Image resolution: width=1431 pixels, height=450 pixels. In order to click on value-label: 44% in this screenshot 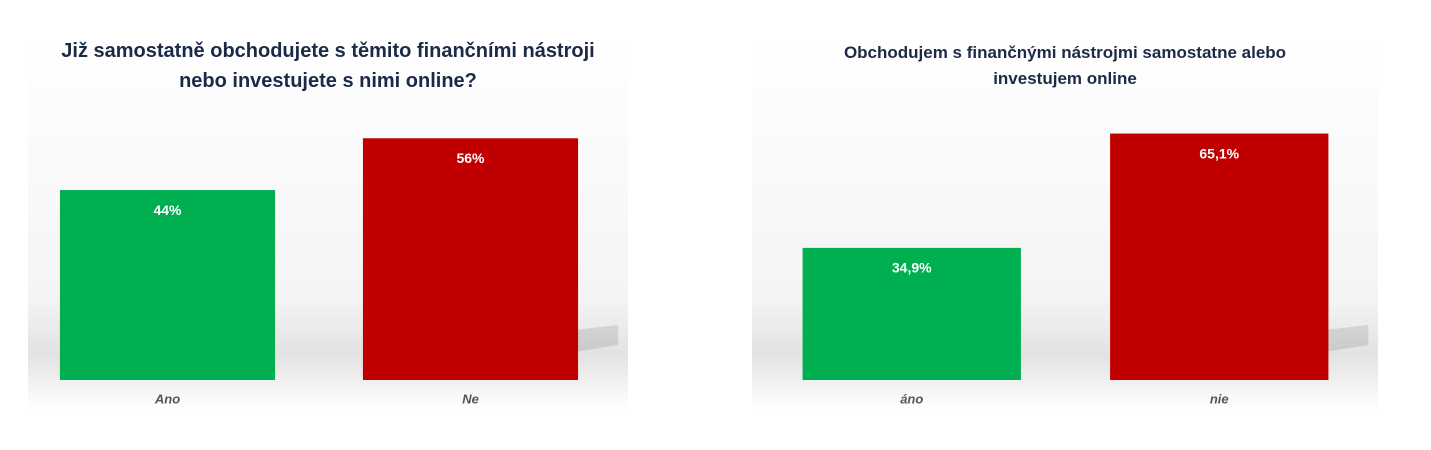, I will do `click(167, 210)`.